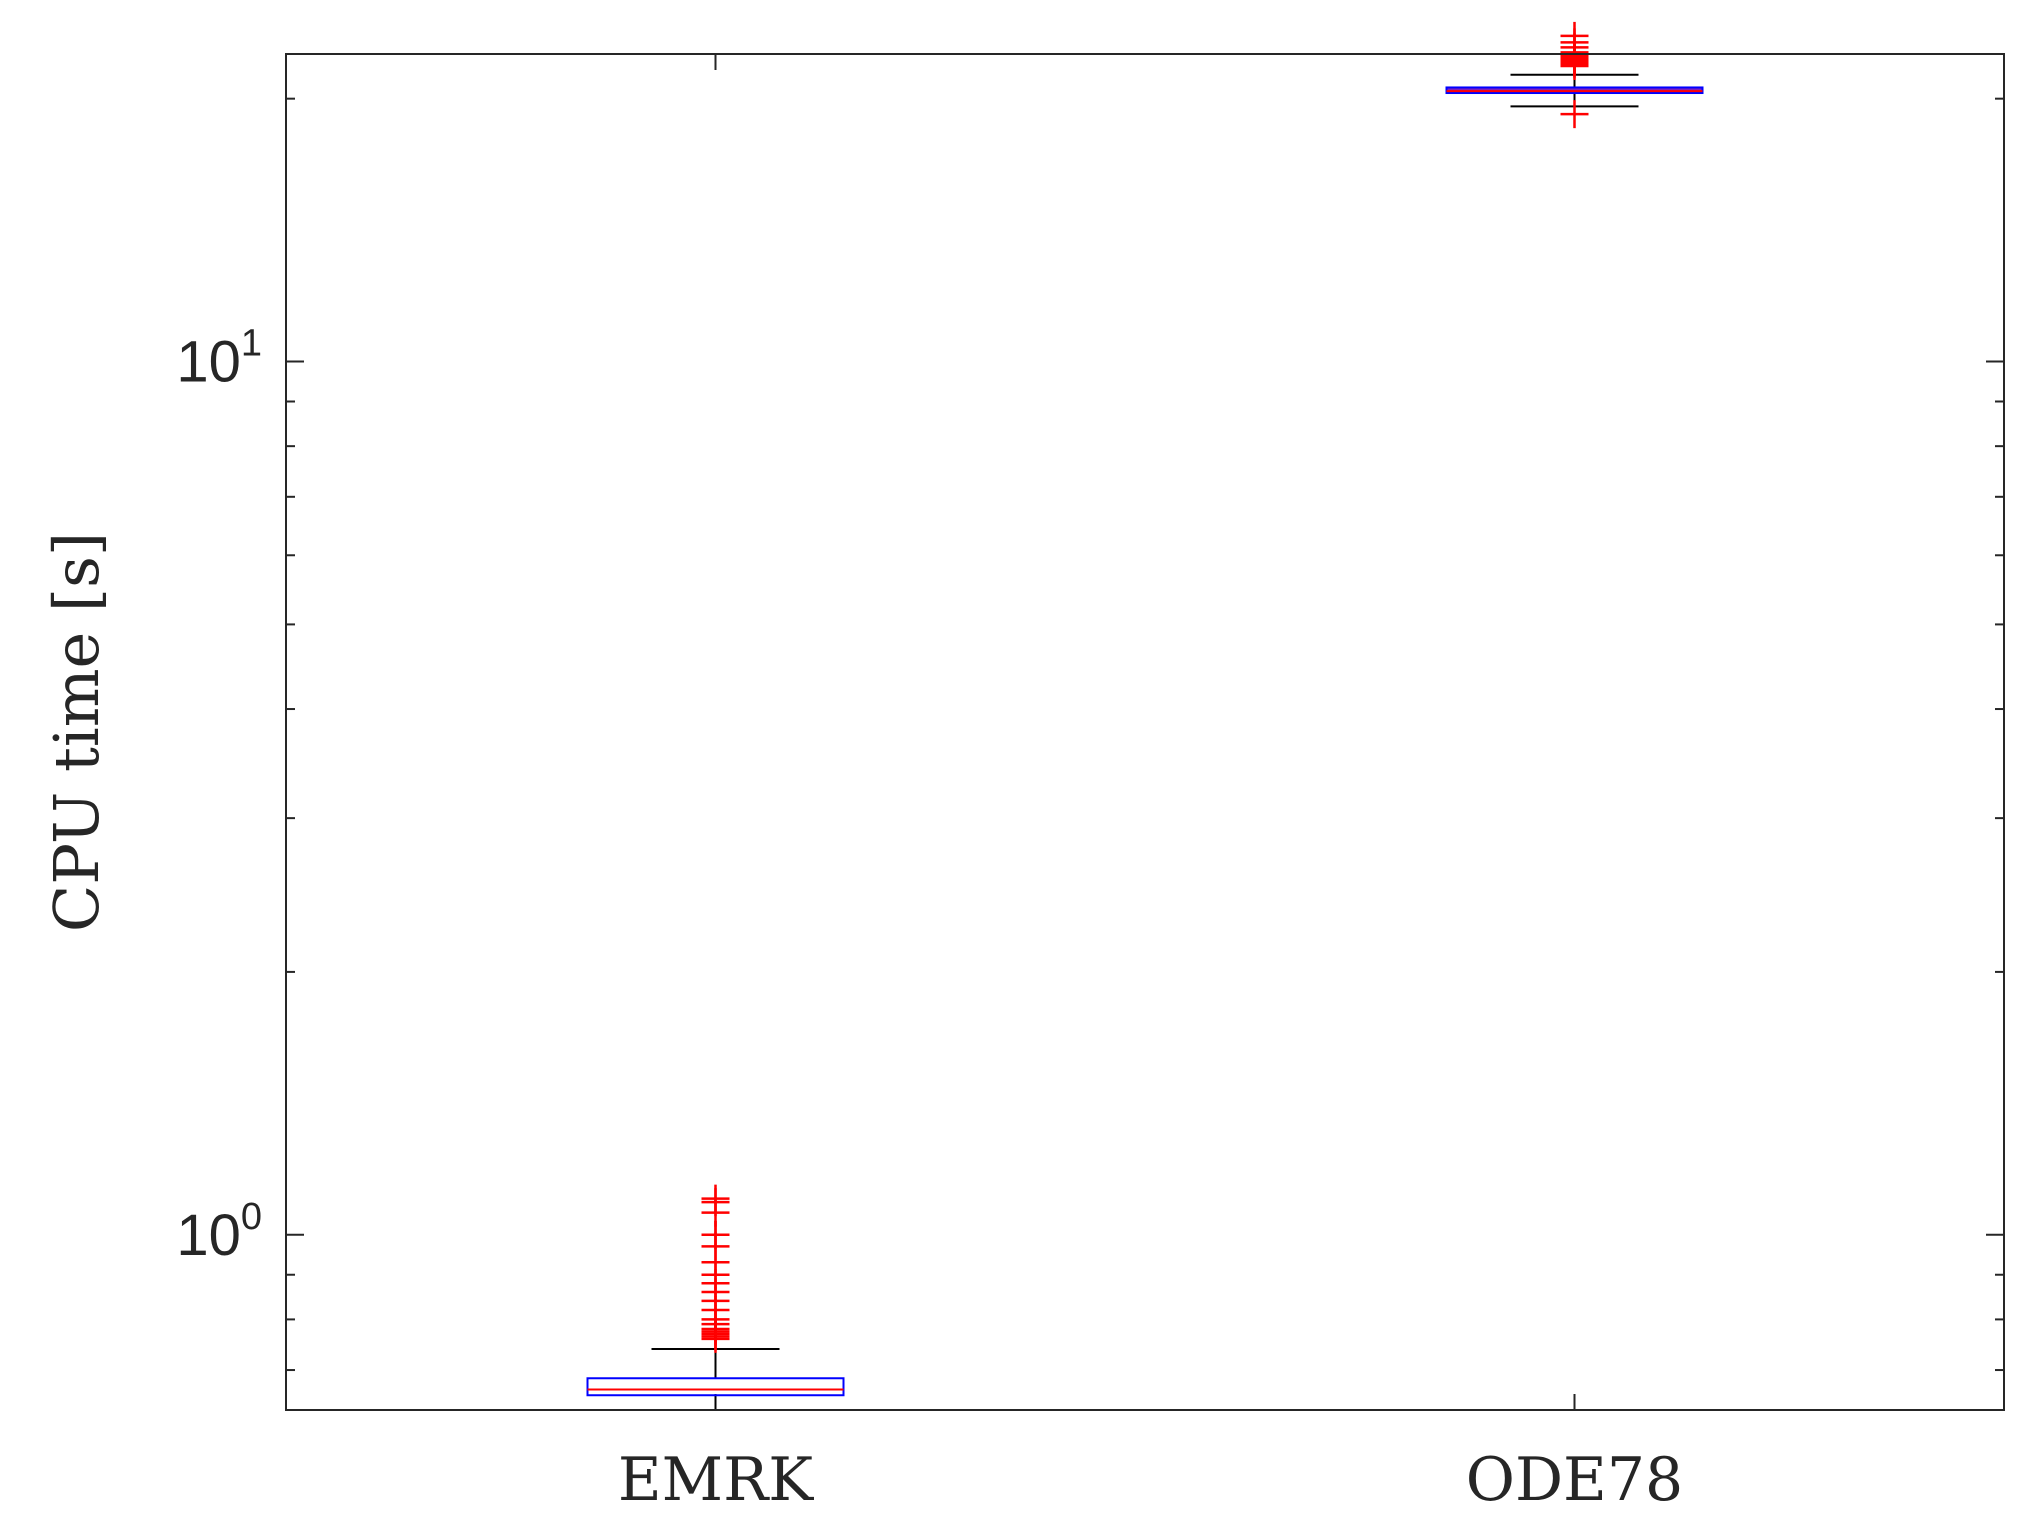  I want to click on y-tick-labels: 10⁰ 10¹, so click(219, 795).